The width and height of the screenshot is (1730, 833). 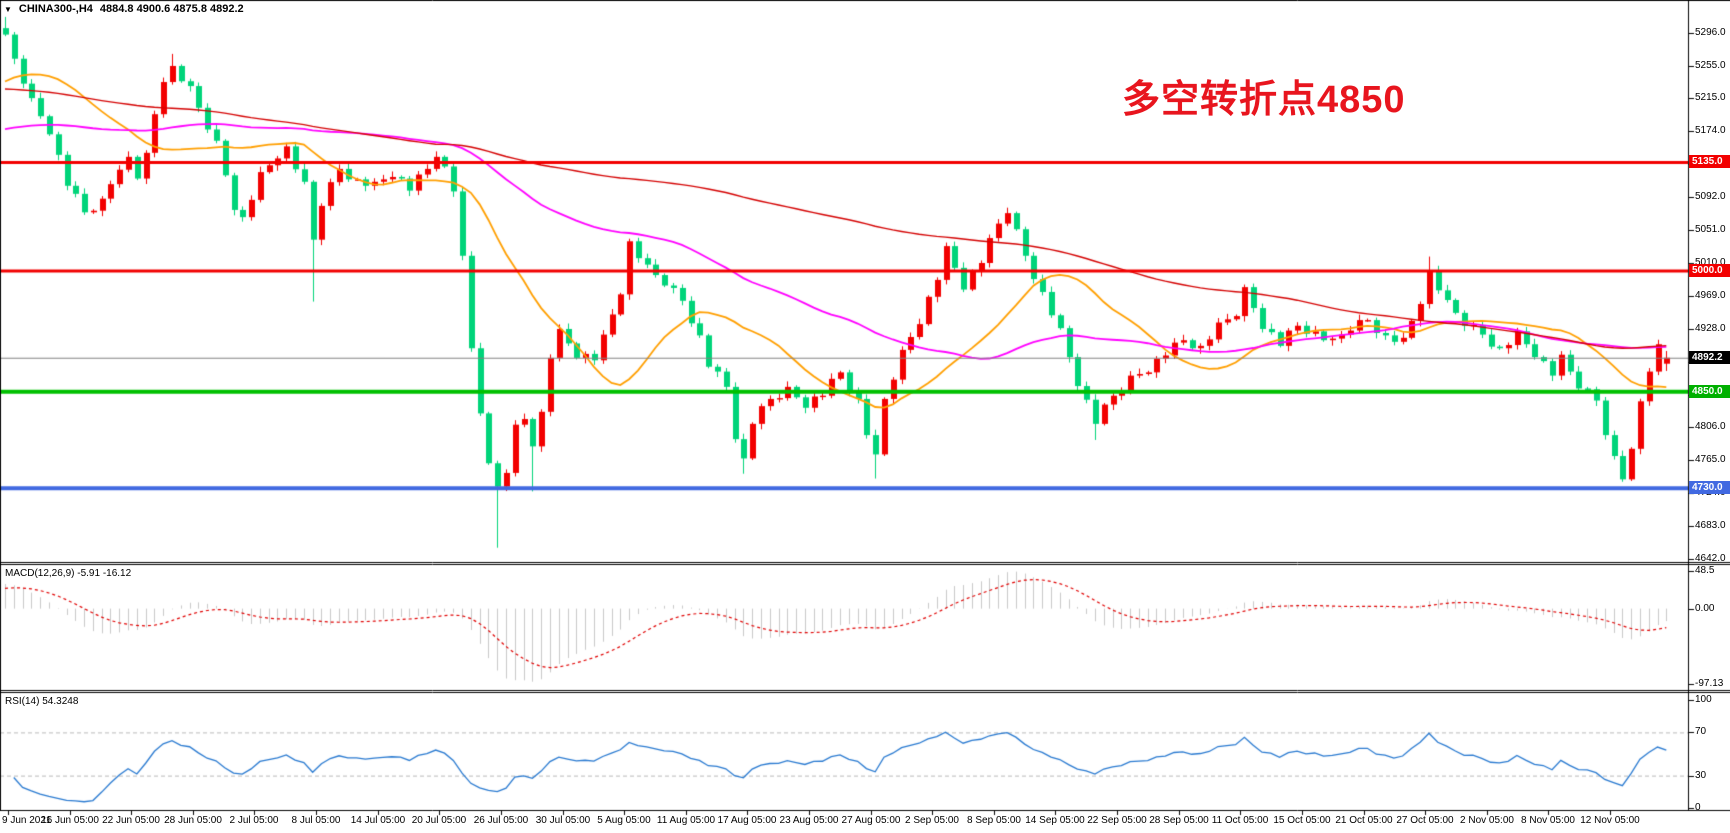 What do you see at coordinates (1710, 32) in the screenshot?
I see `price-tick-label: 5296.0` at bounding box center [1710, 32].